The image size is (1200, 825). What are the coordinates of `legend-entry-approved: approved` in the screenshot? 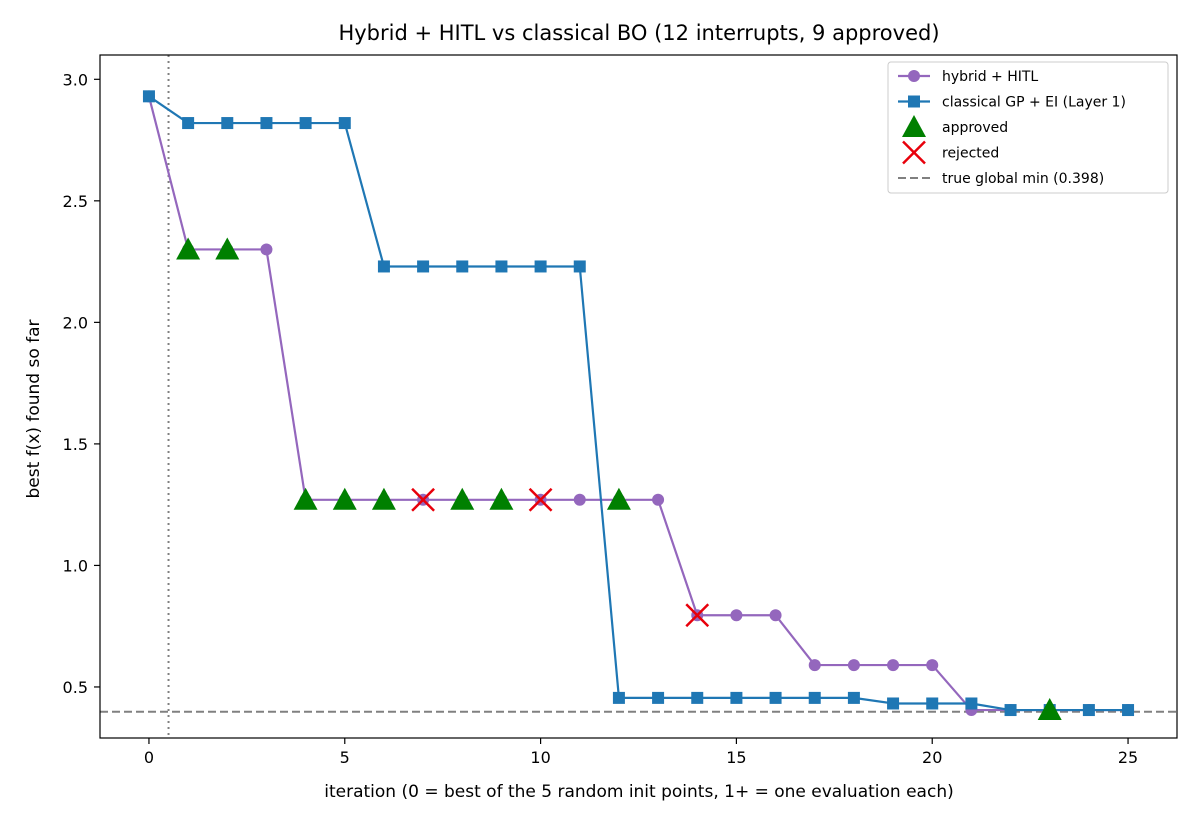 It's located at (955, 126).